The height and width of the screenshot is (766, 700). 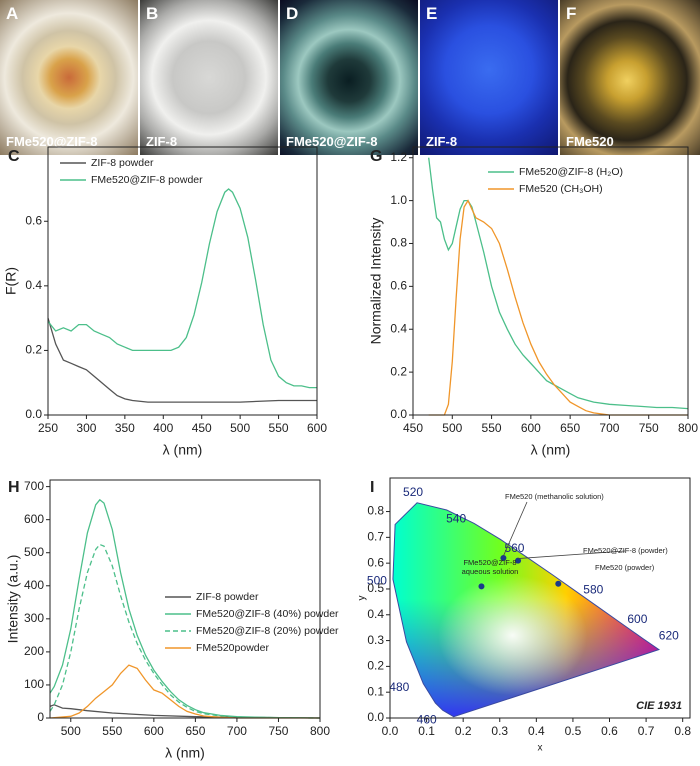 What do you see at coordinates (499, 731) in the screenshot?
I see `x-tick-label: 0.3` at bounding box center [499, 731].